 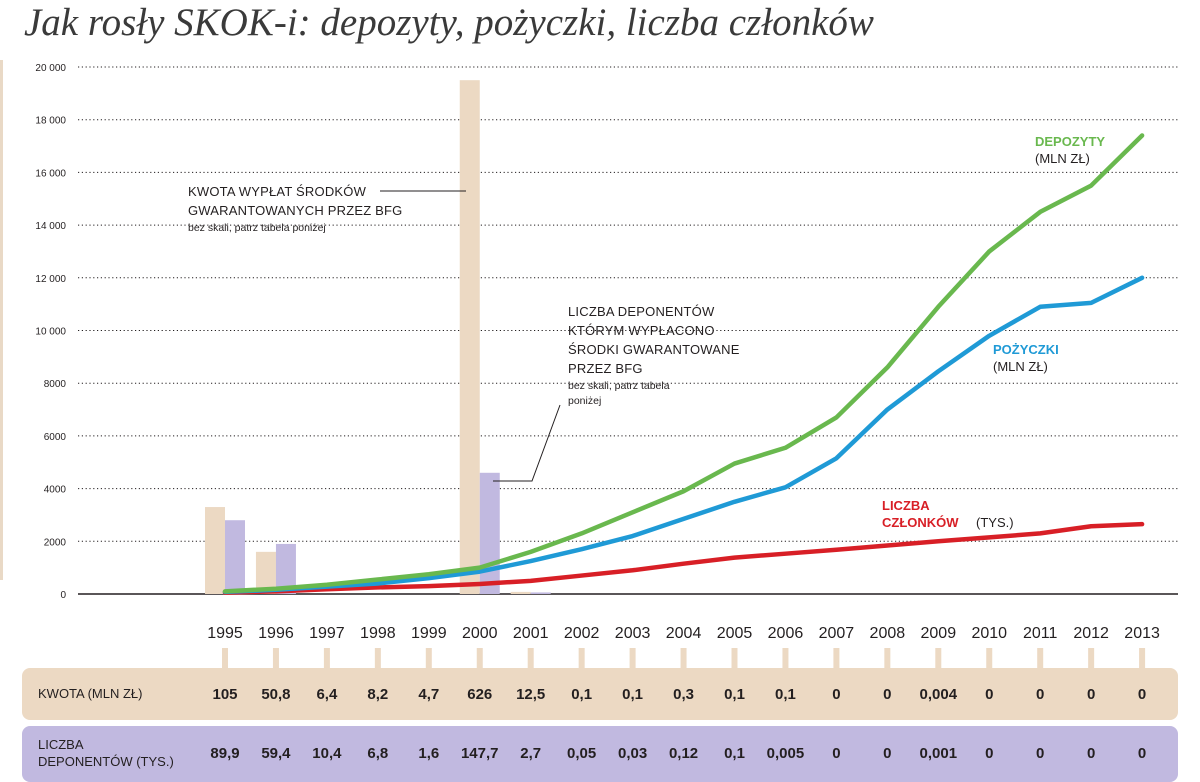 What do you see at coordinates (1040, 633) in the screenshot?
I see `x-tick-label: 2011` at bounding box center [1040, 633].